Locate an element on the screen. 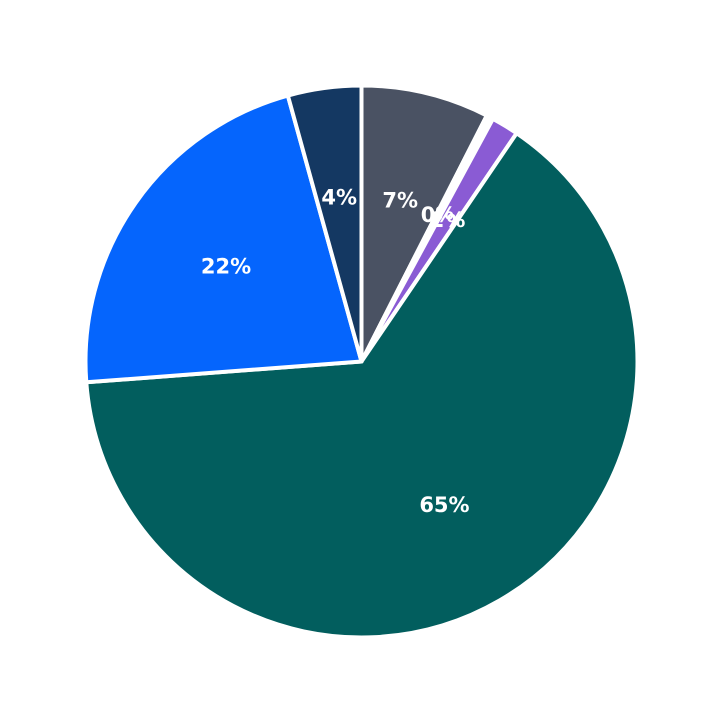  slice-label: 22% is located at coordinates (226, 266).